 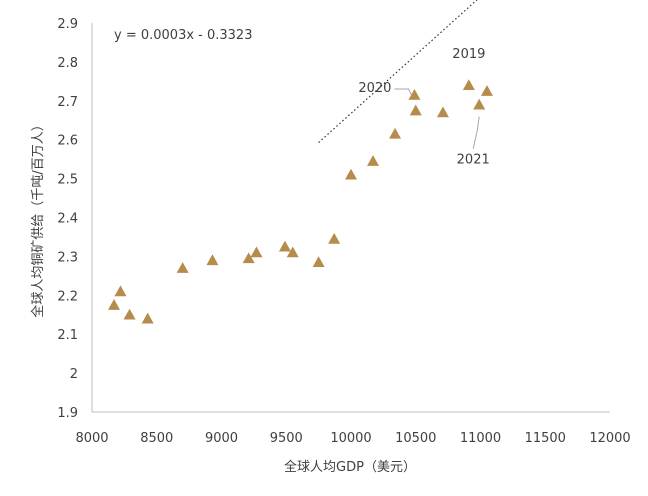 What do you see at coordinates (67, 413) in the screenshot?
I see `y-tick-label: 1.9` at bounding box center [67, 413].